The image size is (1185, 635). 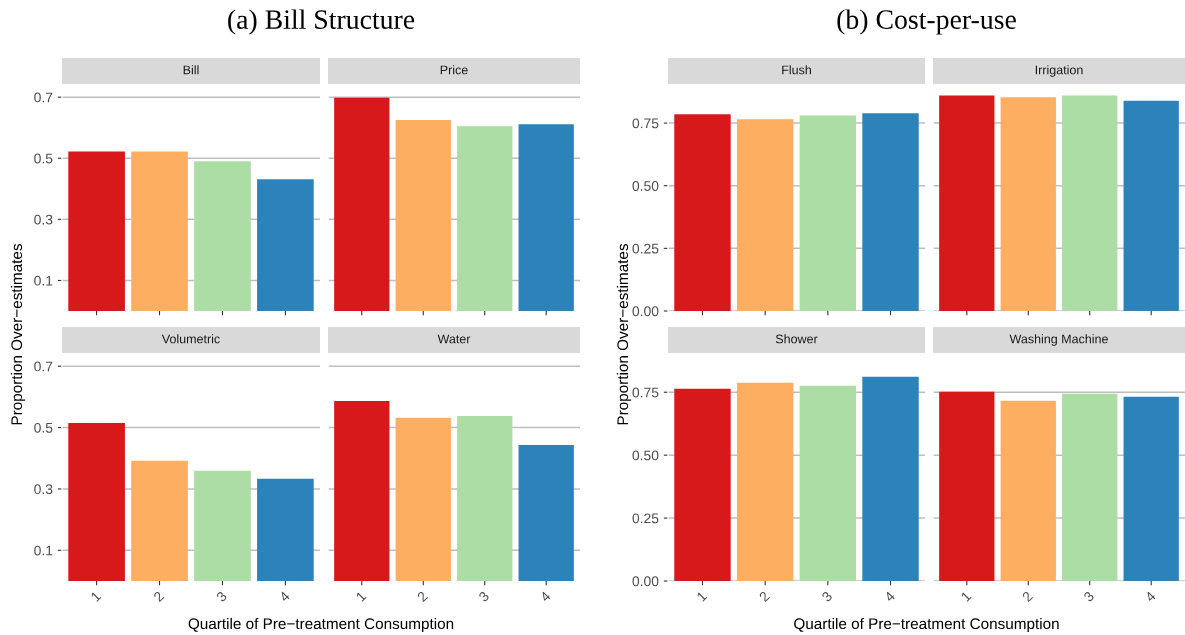 I want to click on chart-title: Bill, so click(x=191, y=70).